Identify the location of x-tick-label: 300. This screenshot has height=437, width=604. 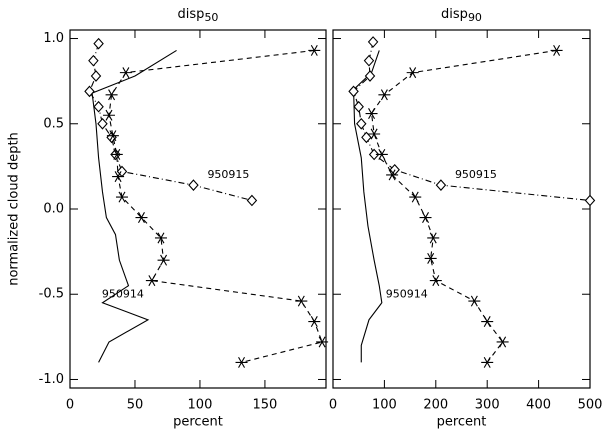
(487, 405).